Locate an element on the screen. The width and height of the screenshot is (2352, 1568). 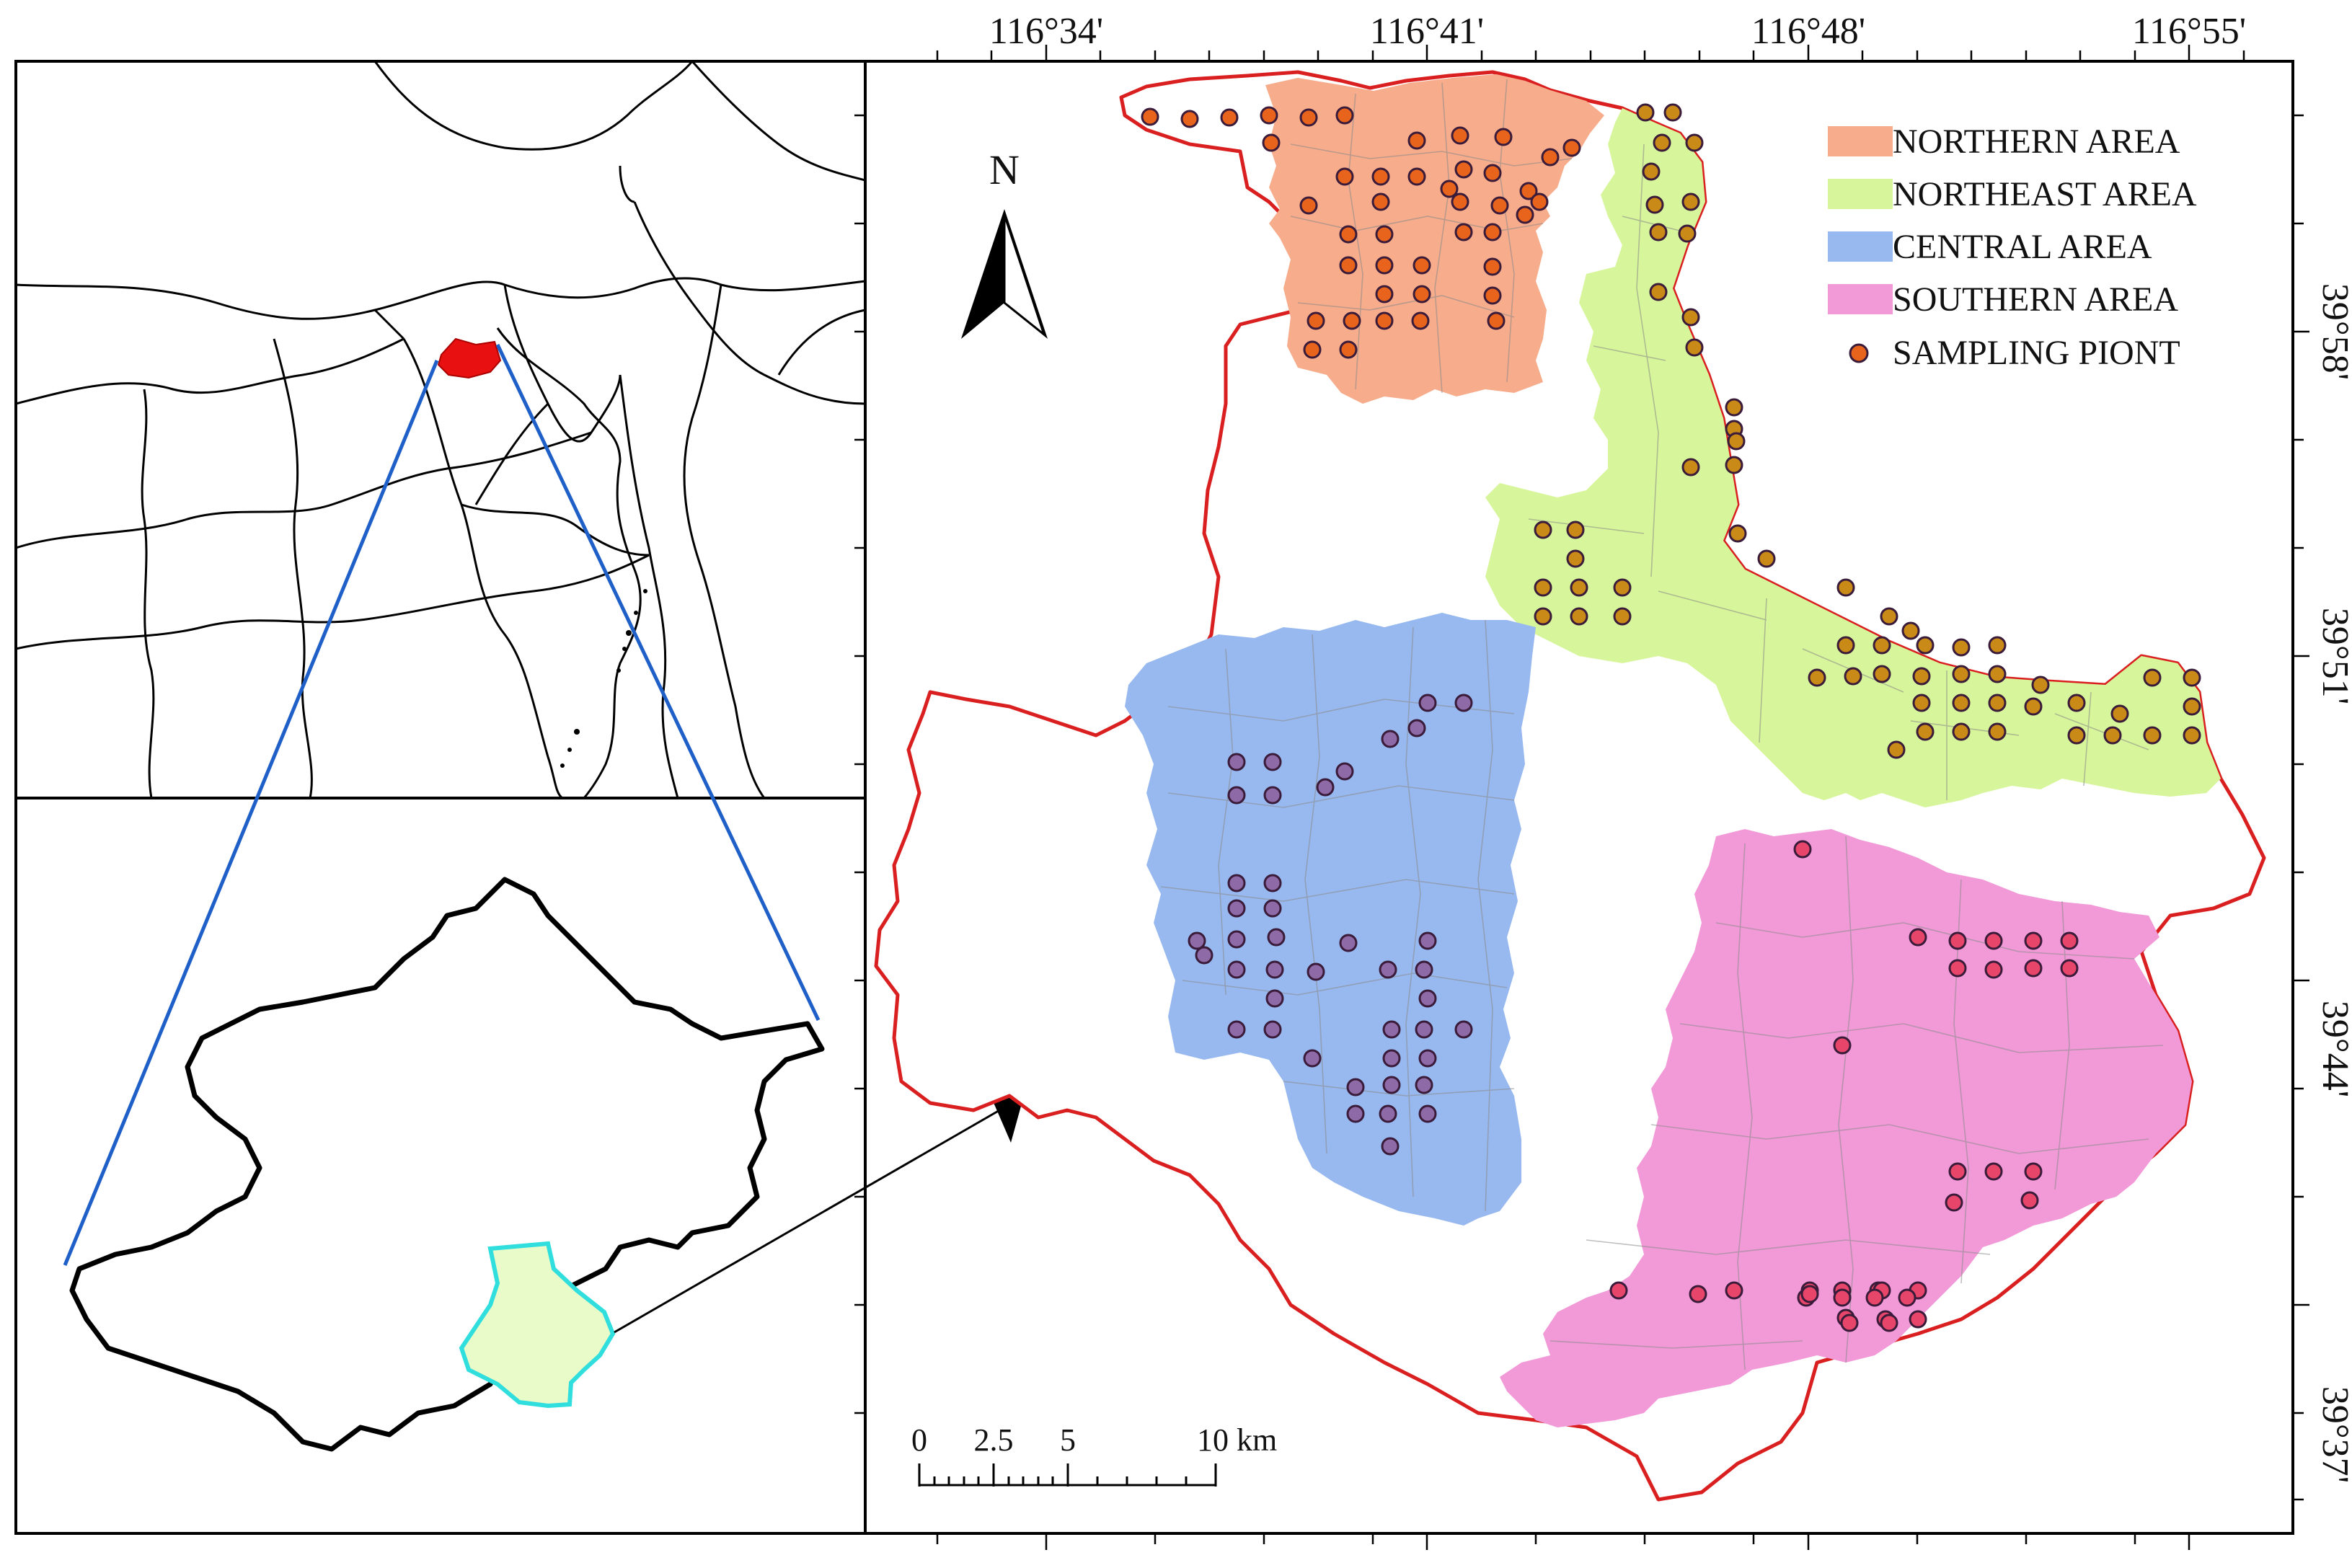
latitude-label-2: 39°51' is located at coordinates (2333, 656).